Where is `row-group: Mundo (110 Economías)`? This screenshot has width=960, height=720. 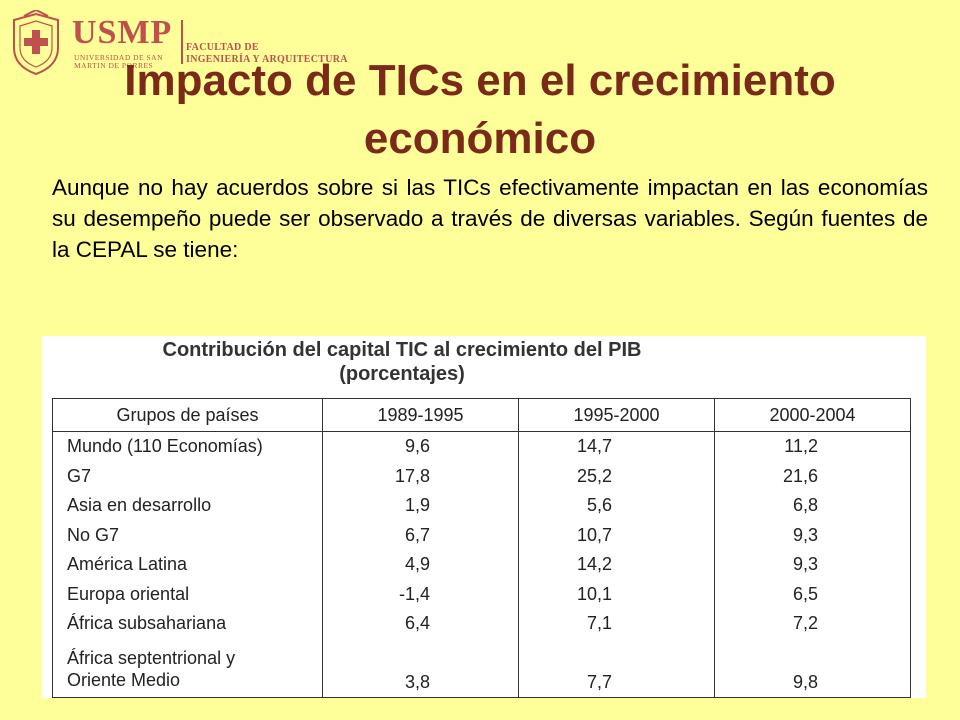
row-group: Mundo (110 Economías) is located at coordinates (187, 446).